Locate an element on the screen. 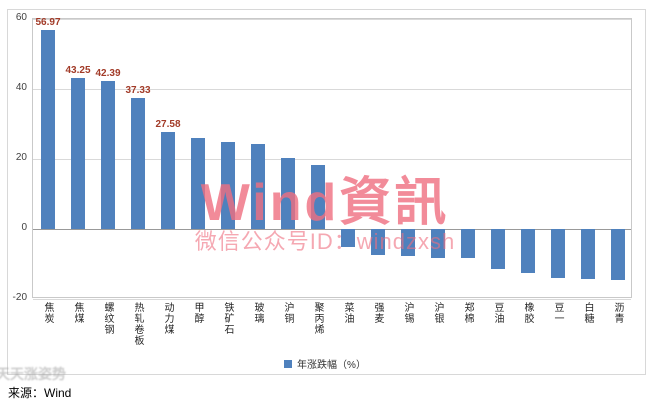  x-tick-text: 聚丙烯 is located at coordinates (317, 318).